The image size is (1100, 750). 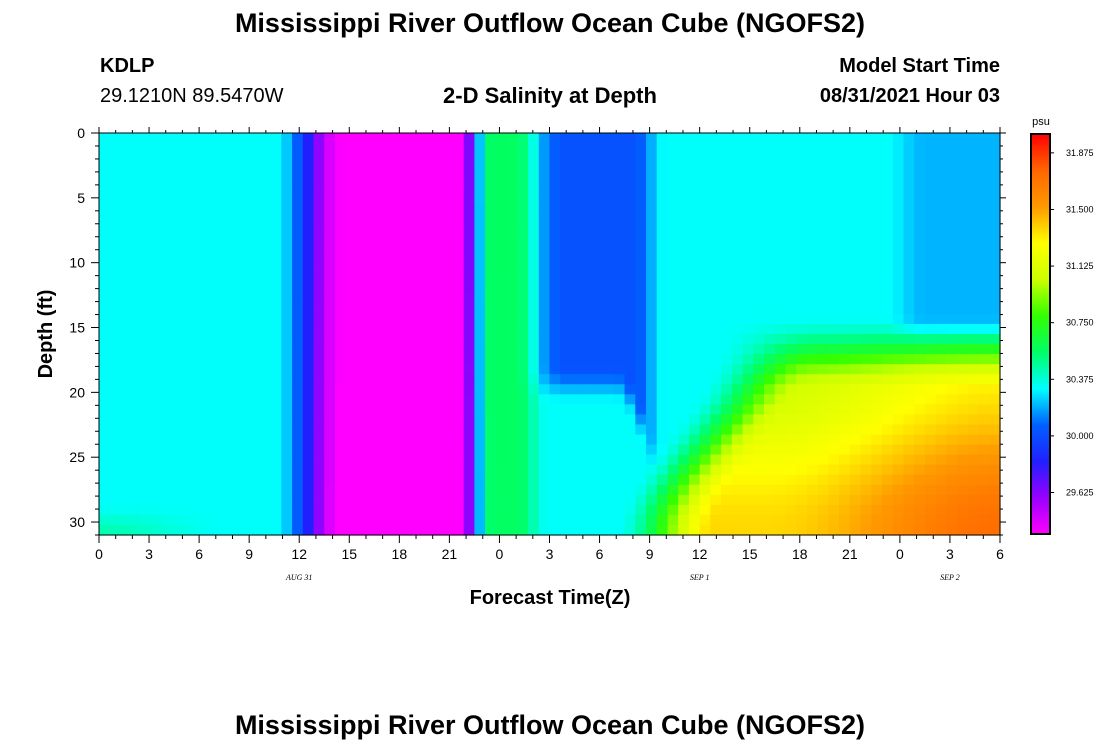 What do you see at coordinates (900, 554) in the screenshot?
I see `x-tick-label: 0` at bounding box center [900, 554].